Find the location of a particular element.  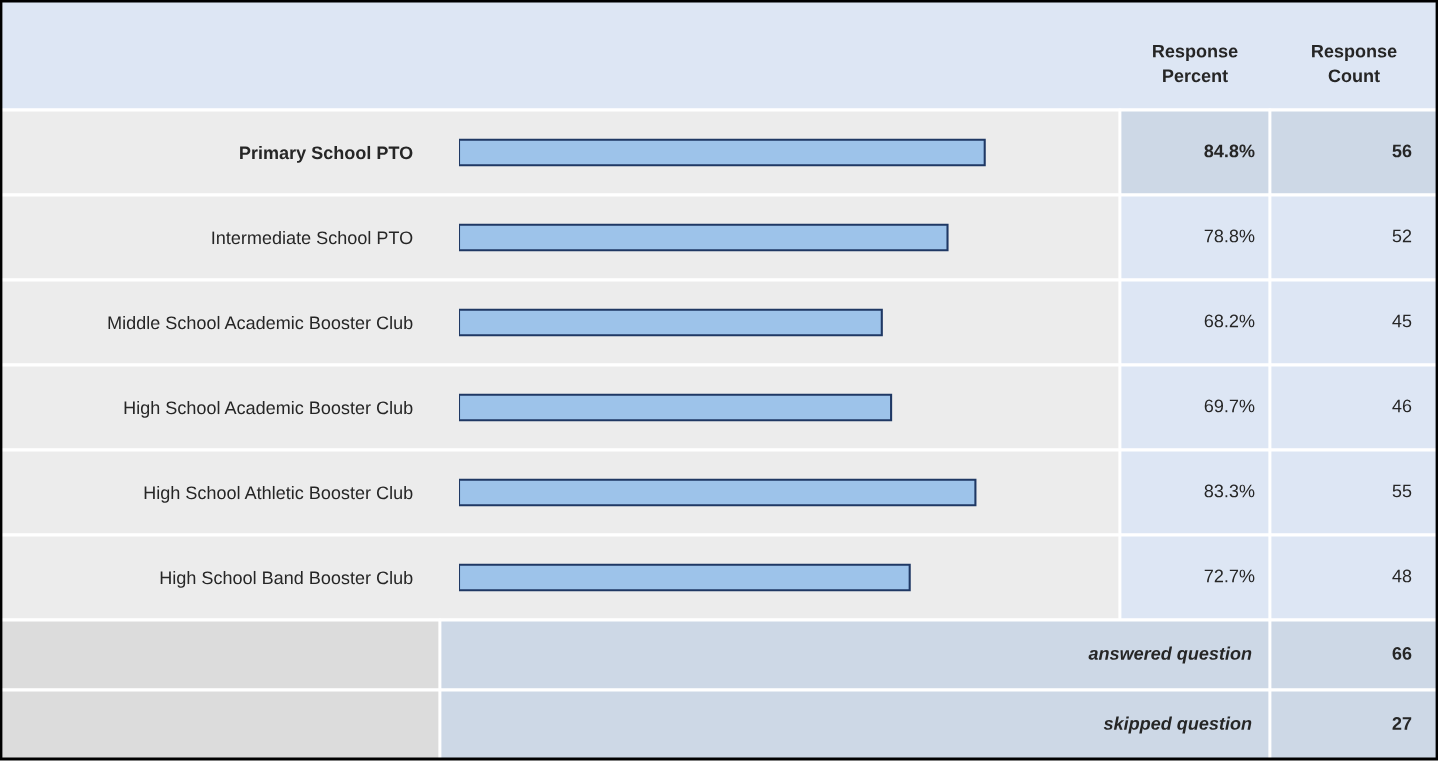

text: 46 is located at coordinates (1402, 406).